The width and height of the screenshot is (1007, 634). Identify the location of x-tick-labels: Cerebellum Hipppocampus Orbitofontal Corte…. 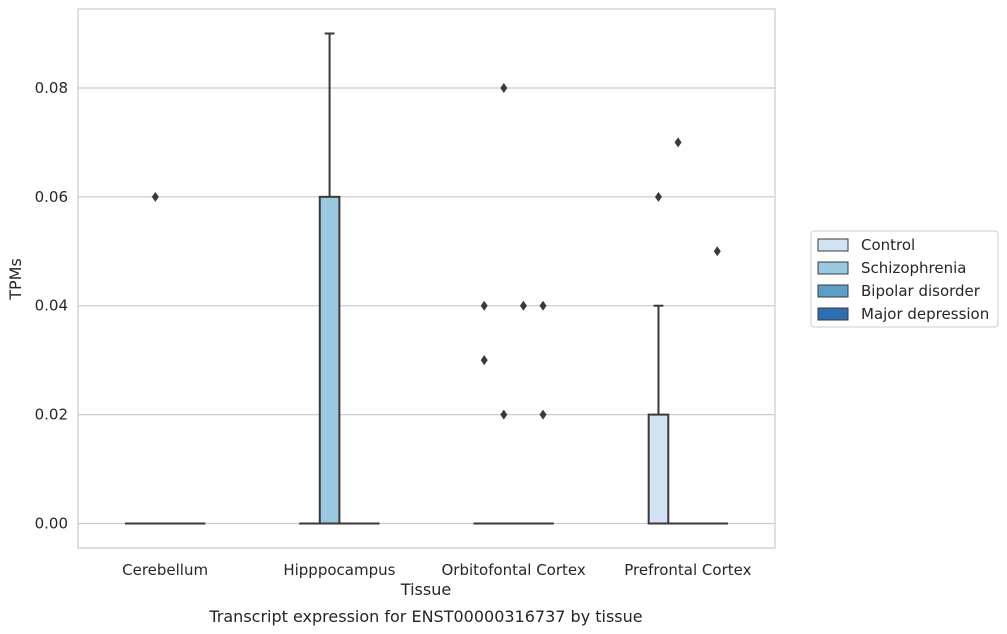
(436, 570).